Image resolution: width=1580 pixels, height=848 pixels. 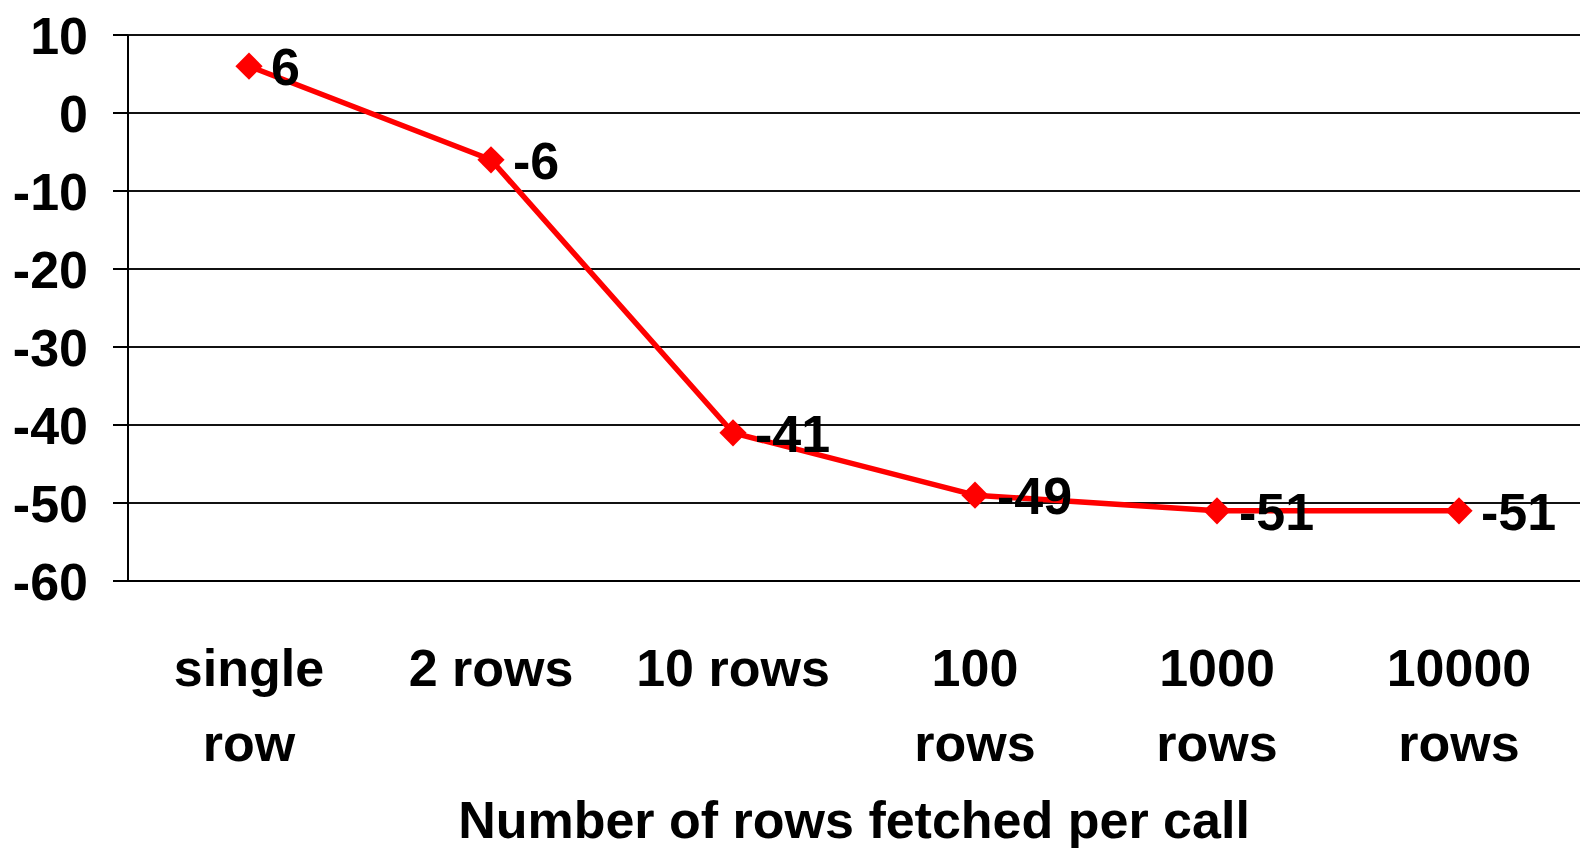 What do you see at coordinates (50, 347) in the screenshot?
I see `y-tick-label: -30` at bounding box center [50, 347].